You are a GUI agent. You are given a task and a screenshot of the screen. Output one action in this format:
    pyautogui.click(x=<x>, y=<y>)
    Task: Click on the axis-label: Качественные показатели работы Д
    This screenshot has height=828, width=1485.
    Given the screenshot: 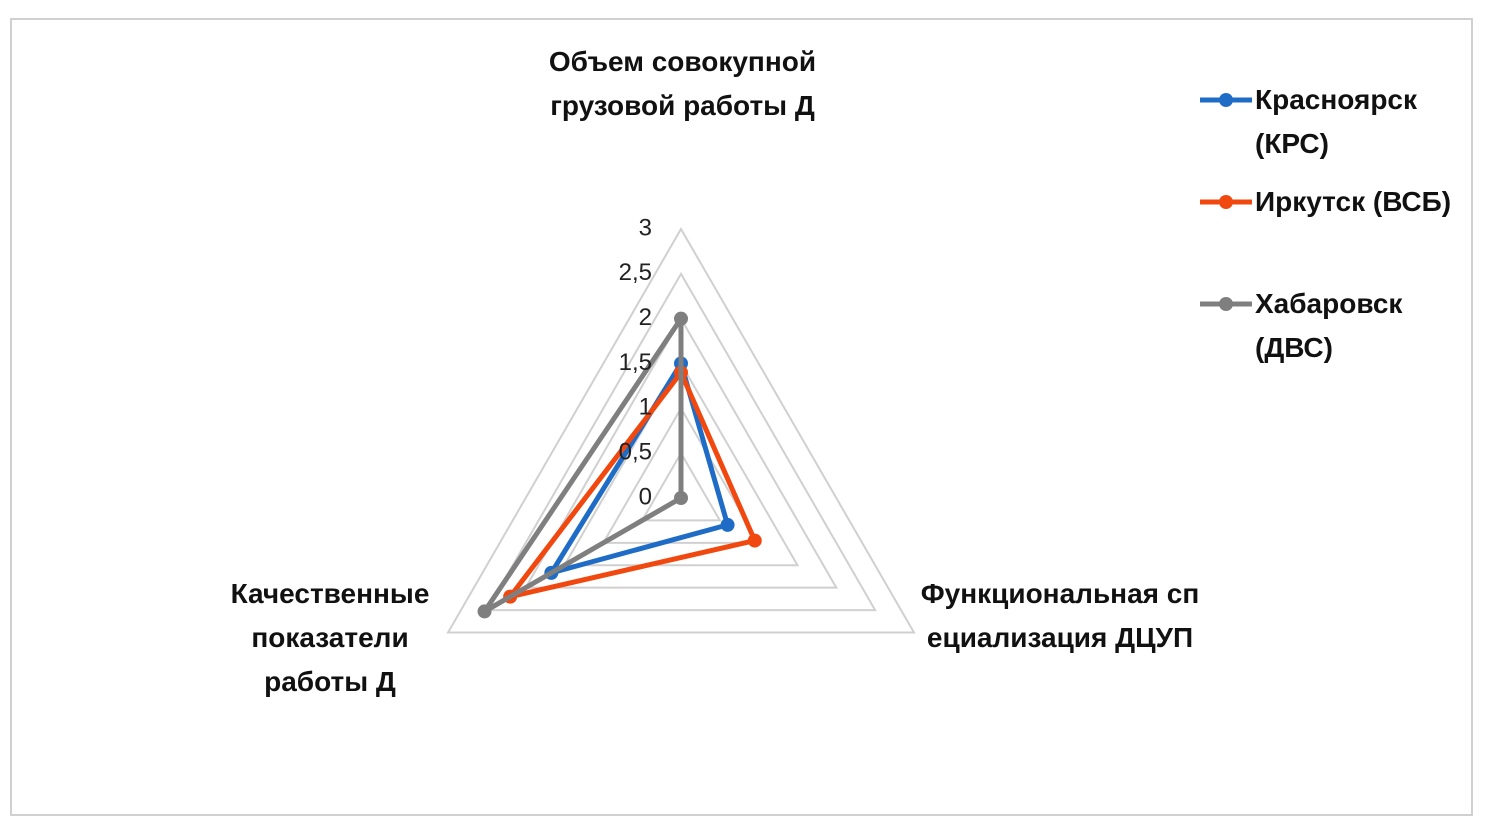 What is the action you would take?
    pyautogui.click(x=330, y=637)
    